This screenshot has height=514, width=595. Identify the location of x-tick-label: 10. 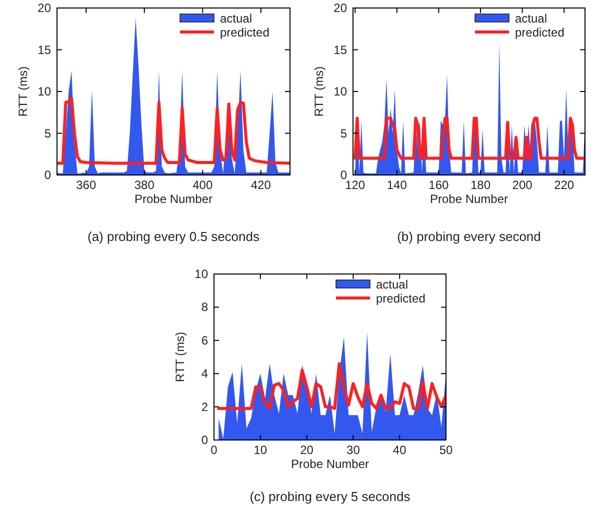
(261, 450).